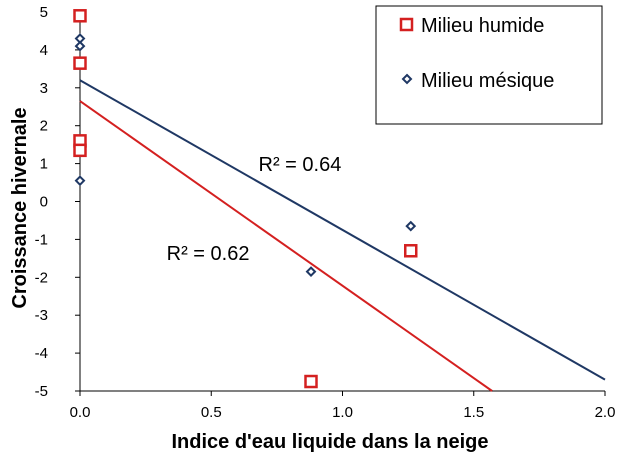 This screenshot has height=463, width=622. What do you see at coordinates (44, 12) in the screenshot?
I see `y-tick-label: 5` at bounding box center [44, 12].